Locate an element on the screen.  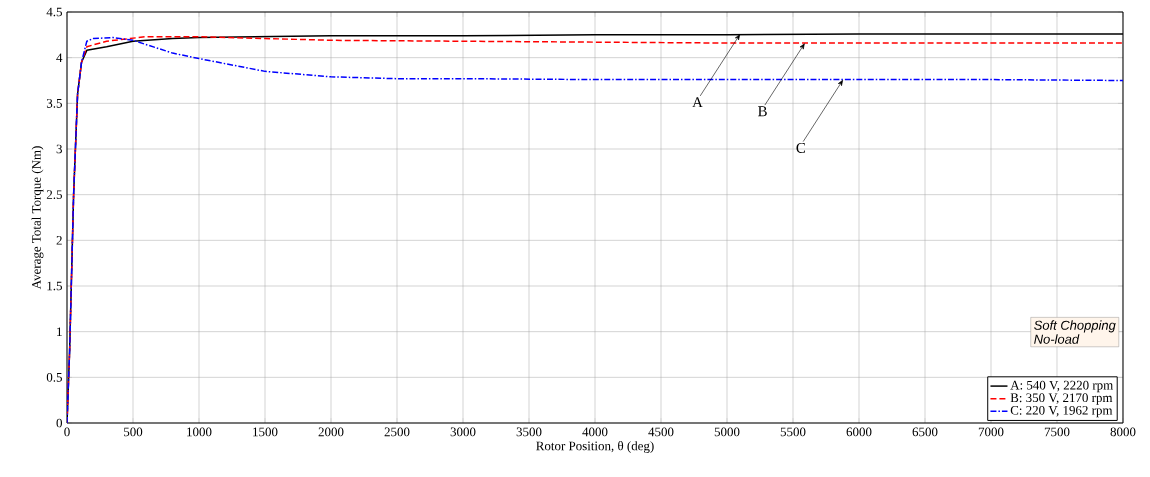
legend-label: B: 350 V, 2170 rpm is located at coordinates (1061, 399).